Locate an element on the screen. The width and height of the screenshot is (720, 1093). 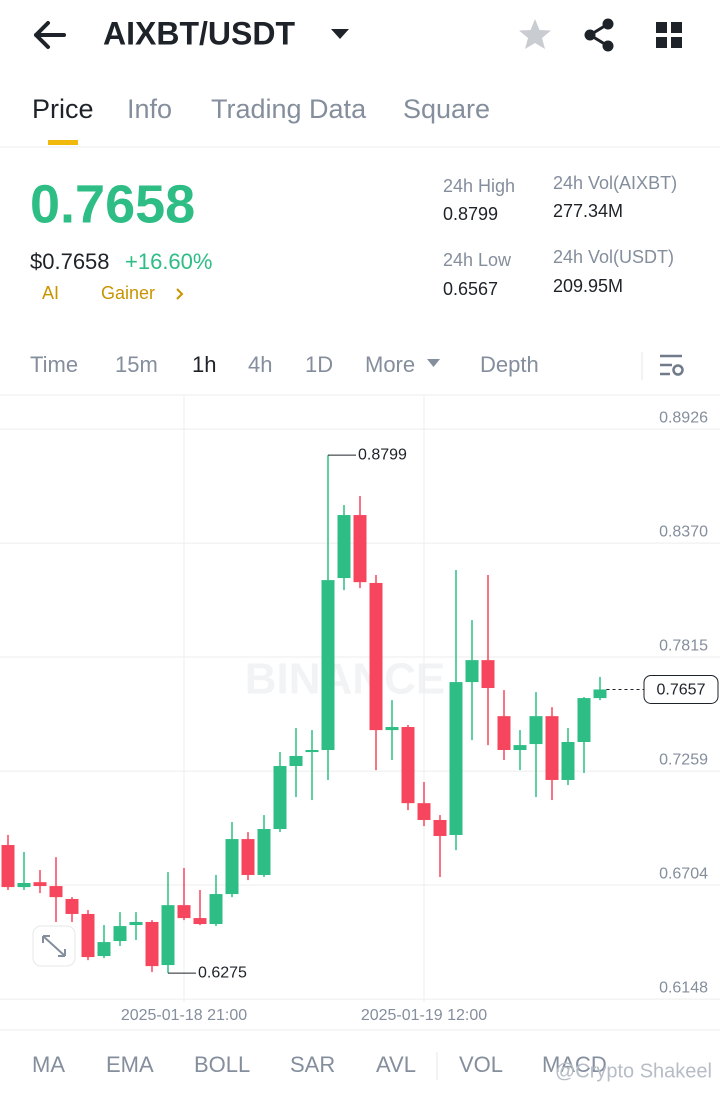
interval: Time is located at coordinates (54, 364).